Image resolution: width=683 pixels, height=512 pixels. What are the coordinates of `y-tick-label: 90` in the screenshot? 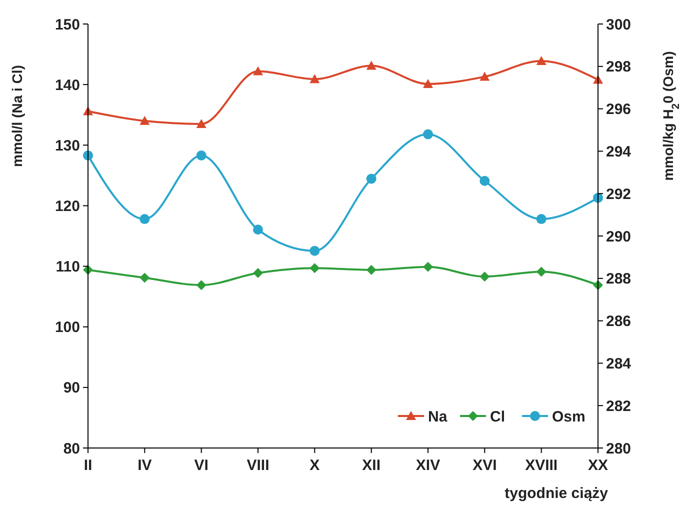 It's located at (71, 388).